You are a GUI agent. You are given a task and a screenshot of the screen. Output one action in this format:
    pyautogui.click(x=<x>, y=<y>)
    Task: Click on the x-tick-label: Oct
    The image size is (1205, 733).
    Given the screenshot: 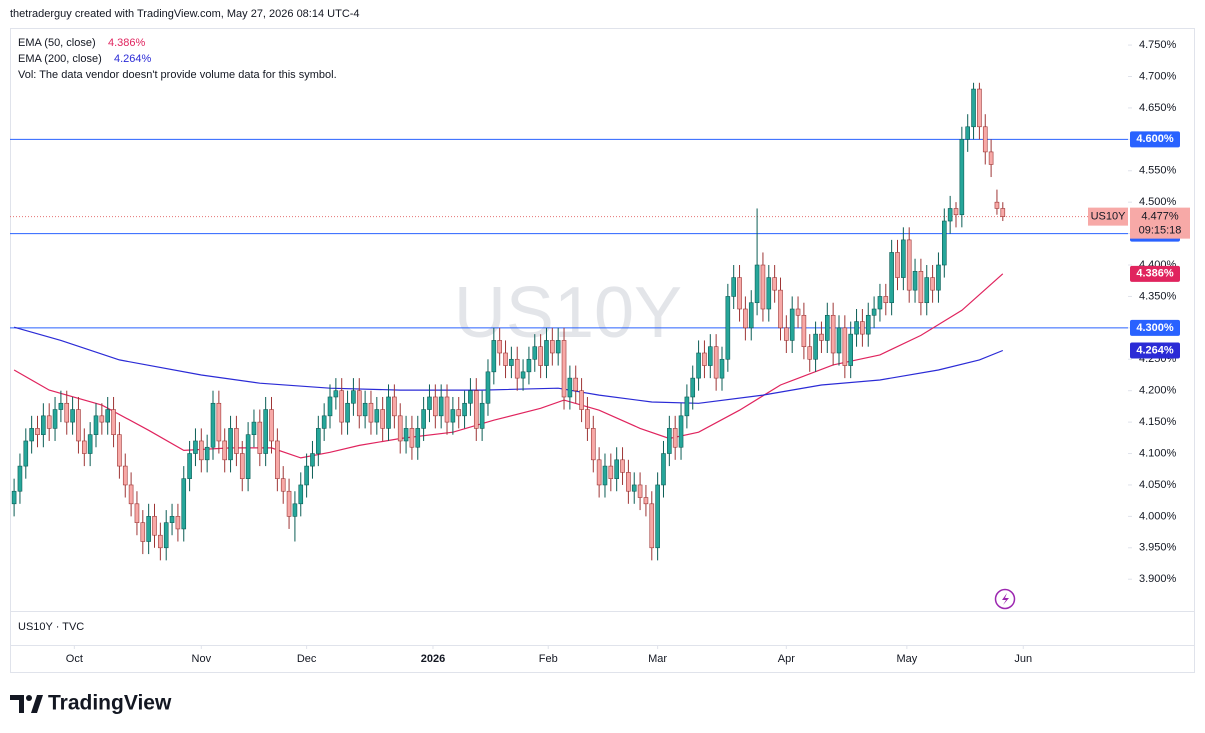 What is the action you would take?
    pyautogui.click(x=74, y=659)
    